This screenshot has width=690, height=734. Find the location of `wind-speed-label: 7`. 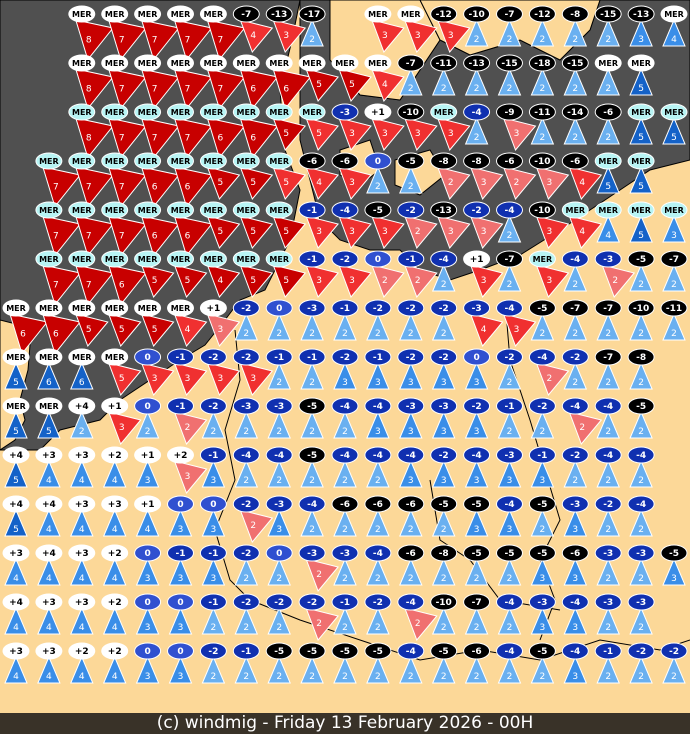

wind-speed-label: 7 is located at coordinates (122, 40).